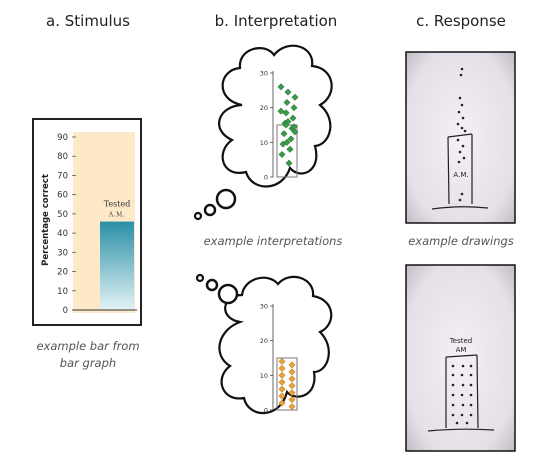 The image size is (541, 468). Describe the element at coordinates (65, 311) in the screenshot. I see `stimulus-tick-label: 0` at that location.